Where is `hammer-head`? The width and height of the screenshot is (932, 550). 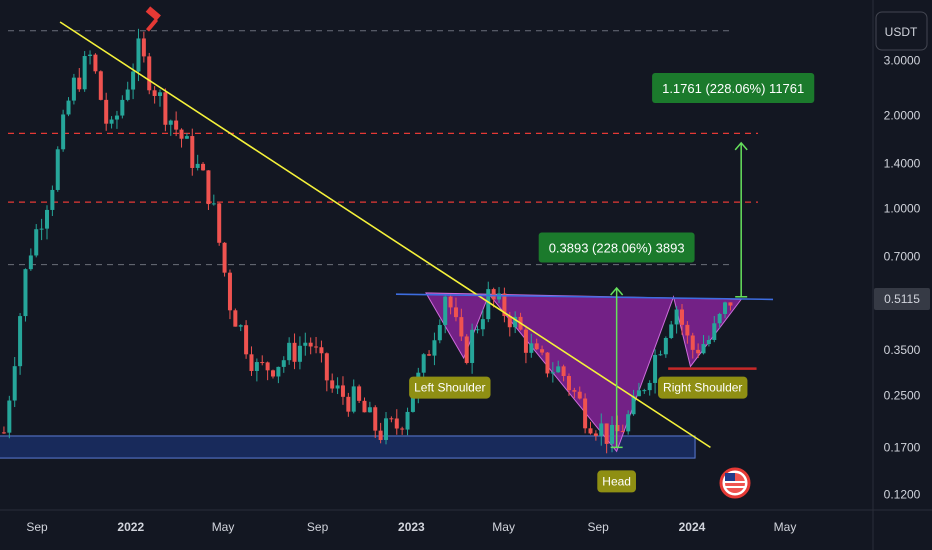 hammer-head is located at coordinates (153, 13).